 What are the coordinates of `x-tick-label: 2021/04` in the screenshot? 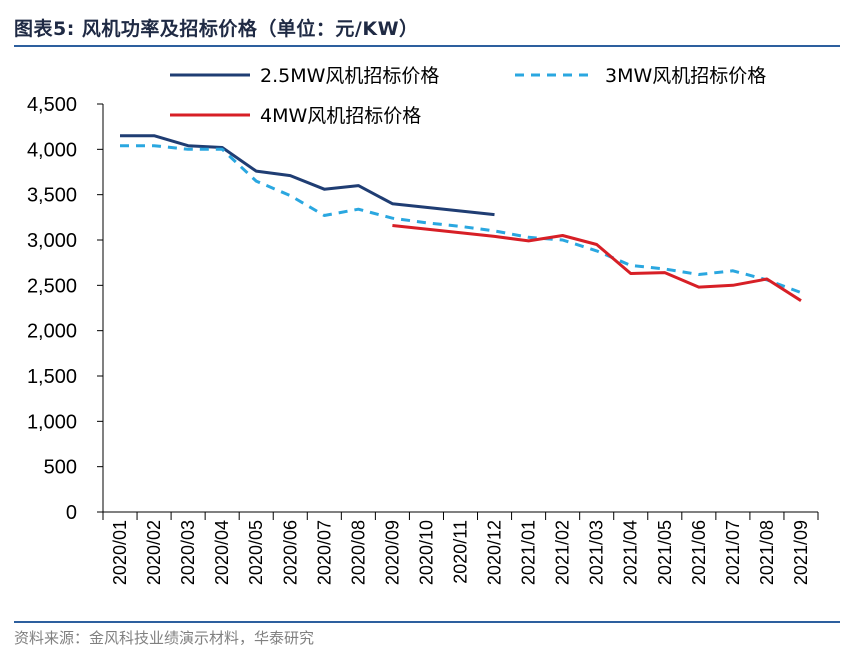 It's located at (631, 552).